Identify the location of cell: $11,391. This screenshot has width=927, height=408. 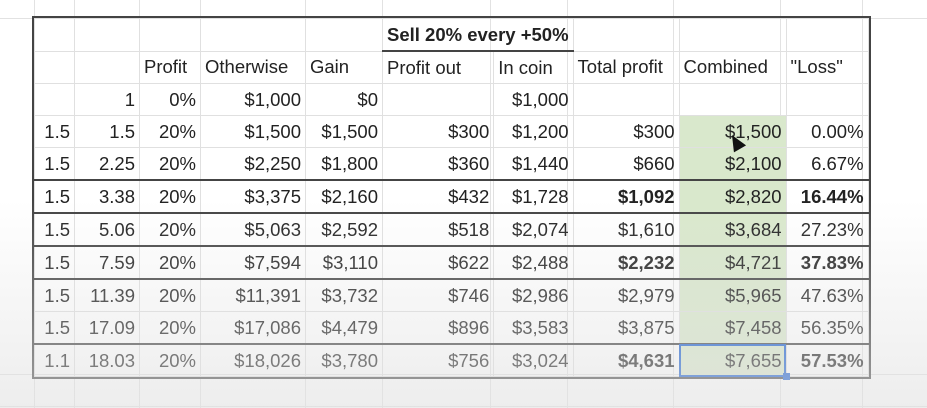
(253, 295).